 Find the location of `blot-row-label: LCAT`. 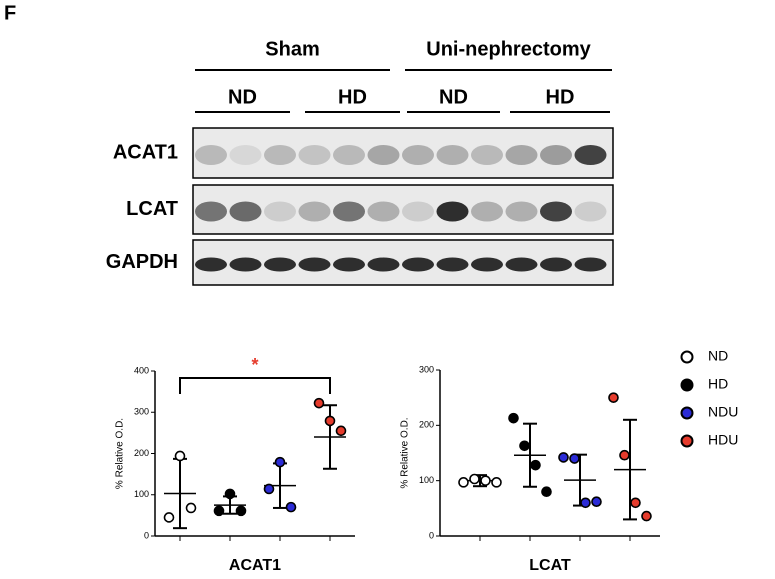

blot-row-label: LCAT is located at coordinates (152, 209).